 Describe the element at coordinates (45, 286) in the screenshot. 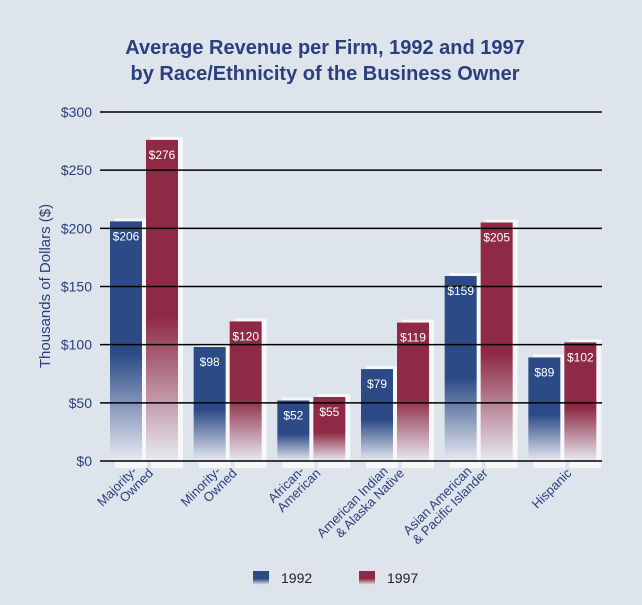

I see `y-axis-label: Thousands of Dollars ($)` at that location.